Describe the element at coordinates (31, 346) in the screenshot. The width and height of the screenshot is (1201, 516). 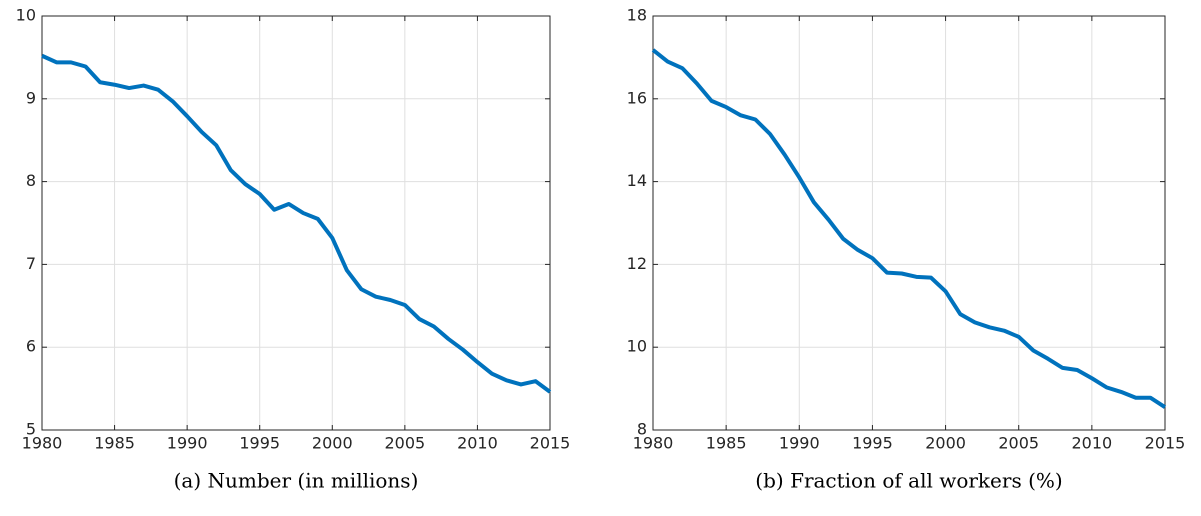
I see `y-tick-label: 6` at that location.